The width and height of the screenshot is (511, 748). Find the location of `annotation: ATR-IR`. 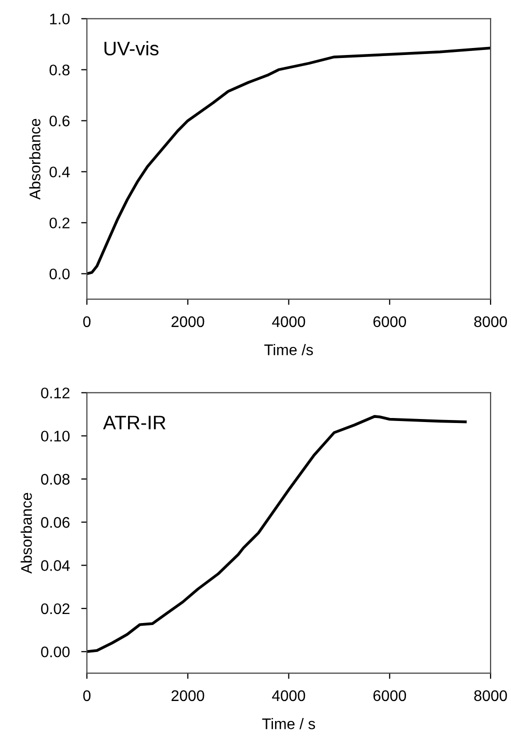

annotation: ATR-IR is located at coordinates (134, 423).